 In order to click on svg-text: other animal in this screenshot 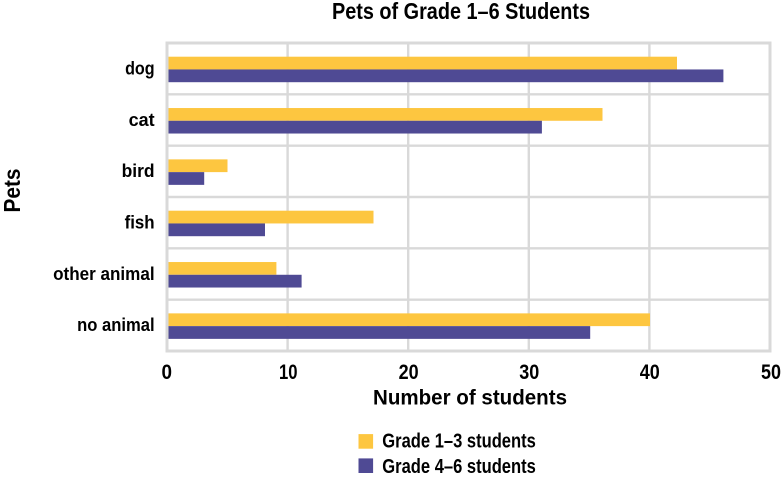, I will do `click(104, 273)`.